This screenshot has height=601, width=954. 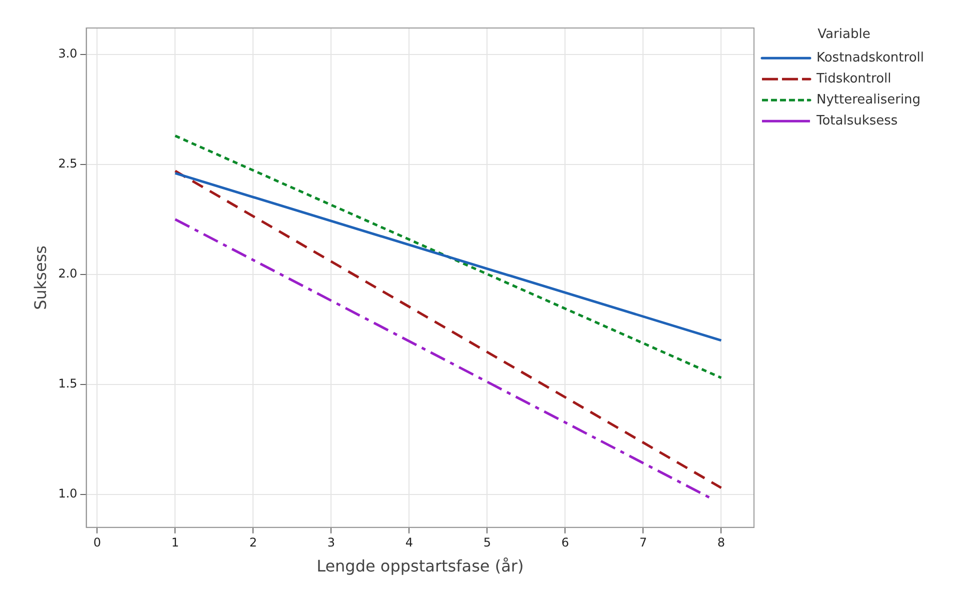 What do you see at coordinates (853, 78) in the screenshot?
I see `legend-label: Tidskontroll` at bounding box center [853, 78].